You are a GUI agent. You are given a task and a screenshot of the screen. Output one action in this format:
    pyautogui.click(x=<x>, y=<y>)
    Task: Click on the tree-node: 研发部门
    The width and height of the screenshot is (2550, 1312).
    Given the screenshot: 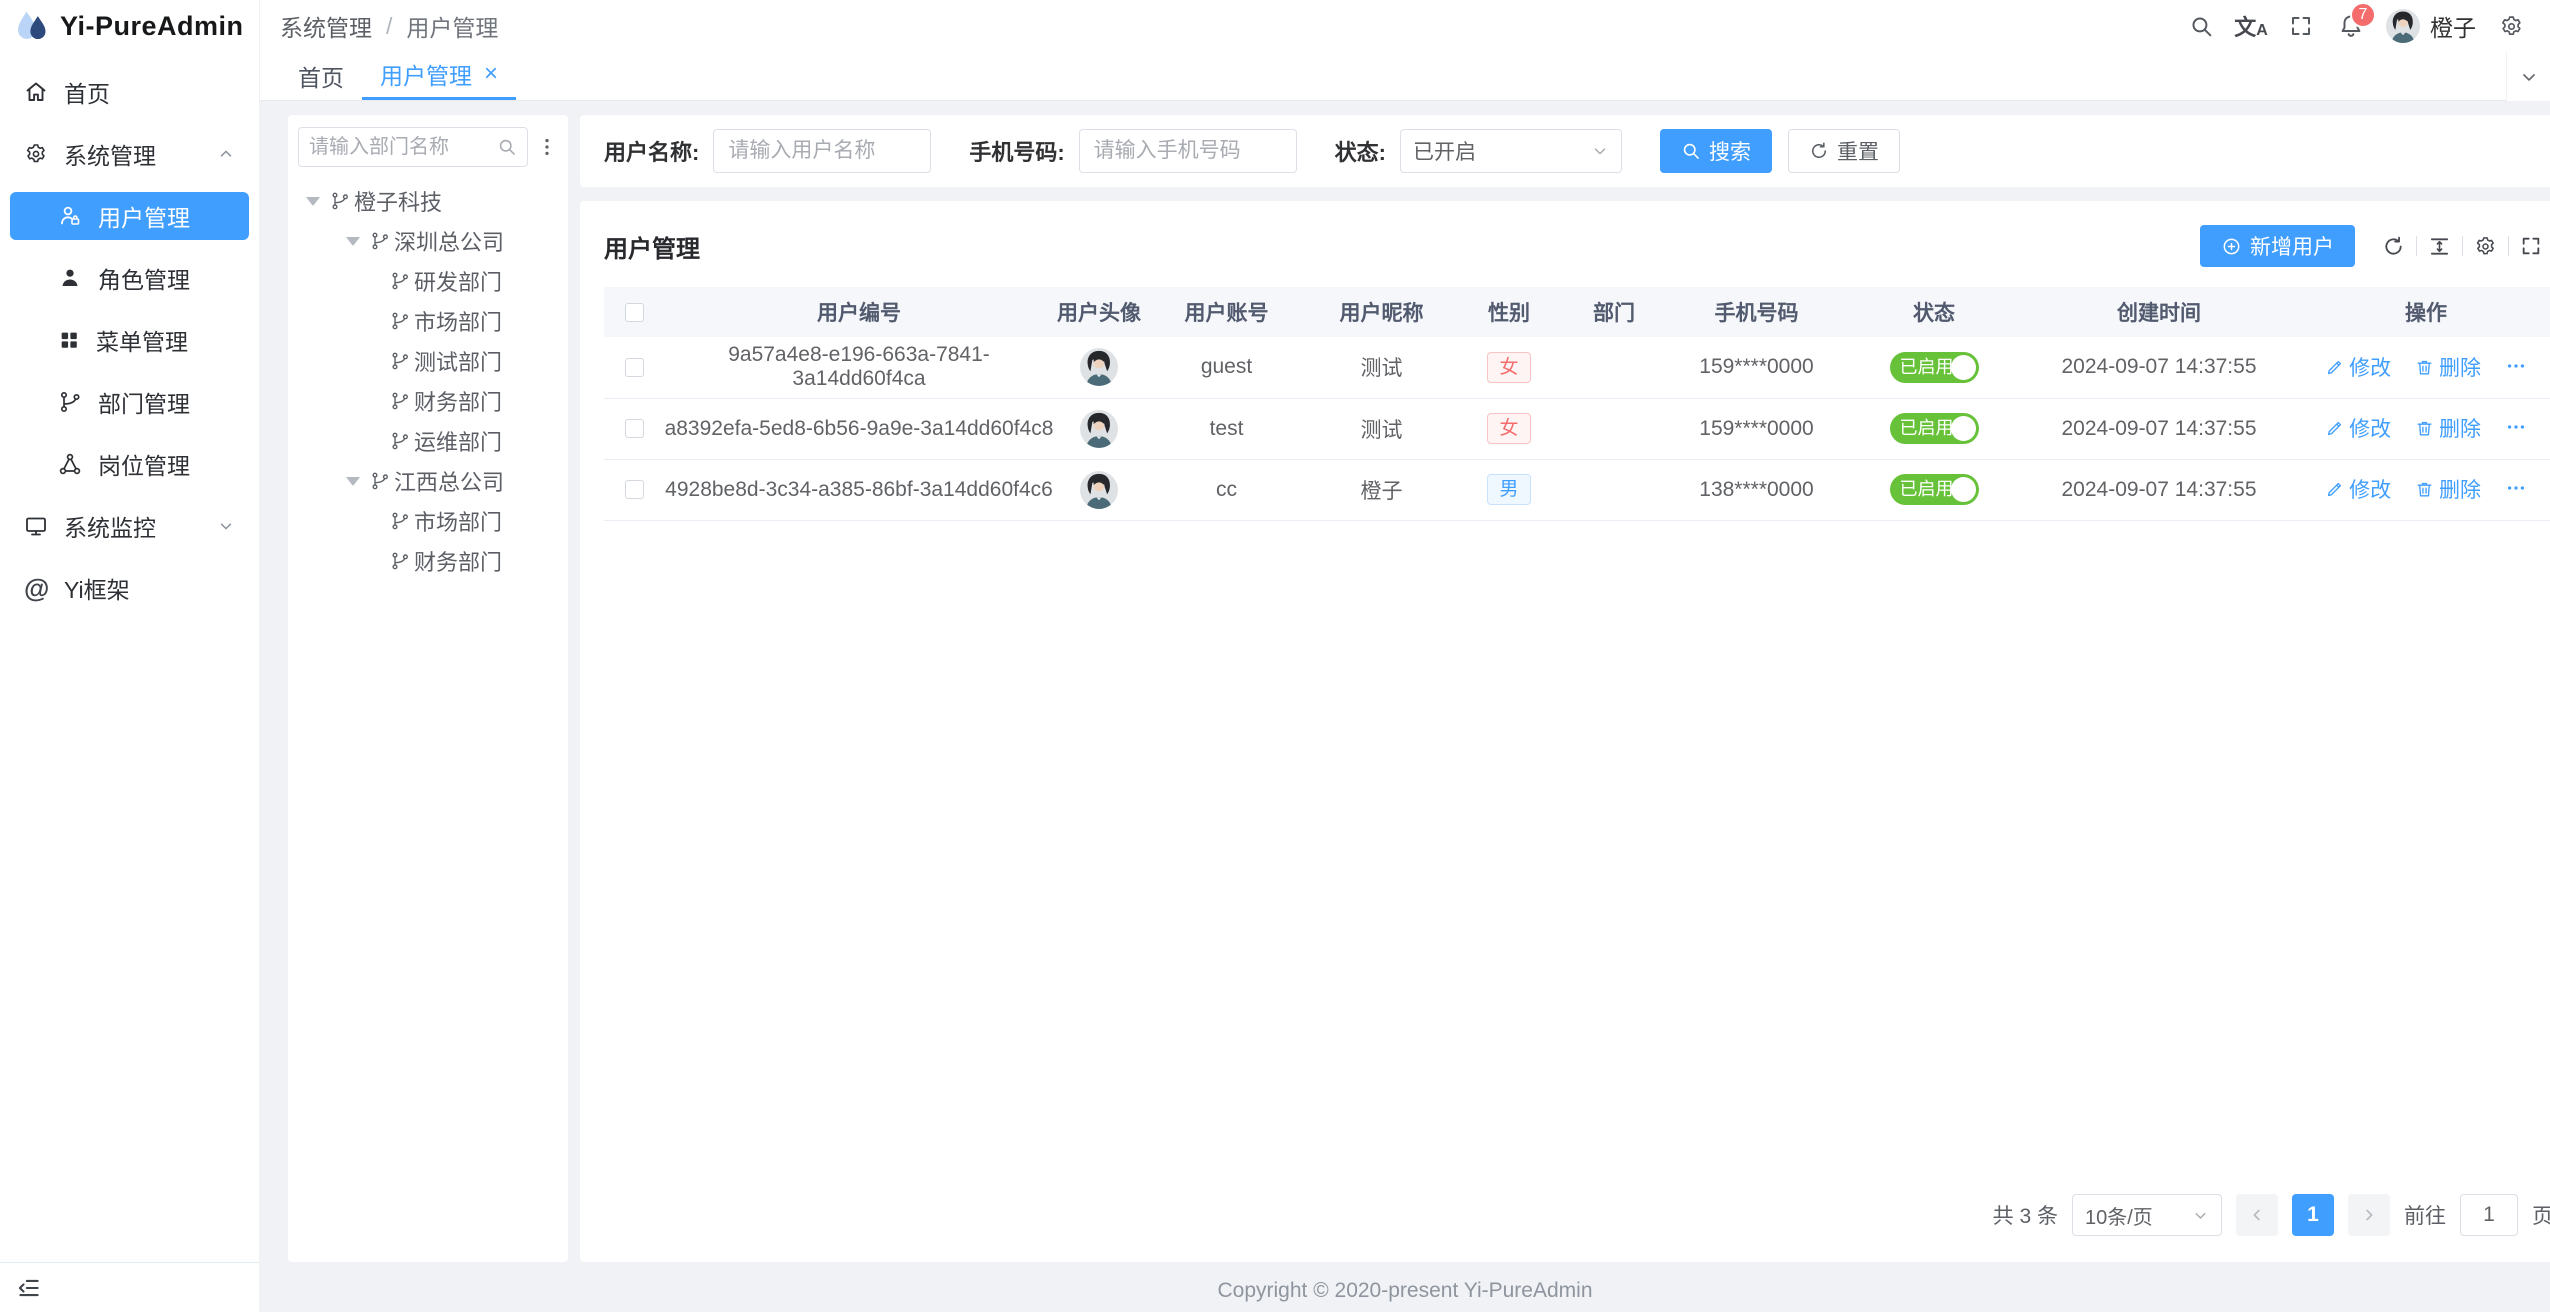 What is the action you would take?
    pyautogui.click(x=428, y=281)
    